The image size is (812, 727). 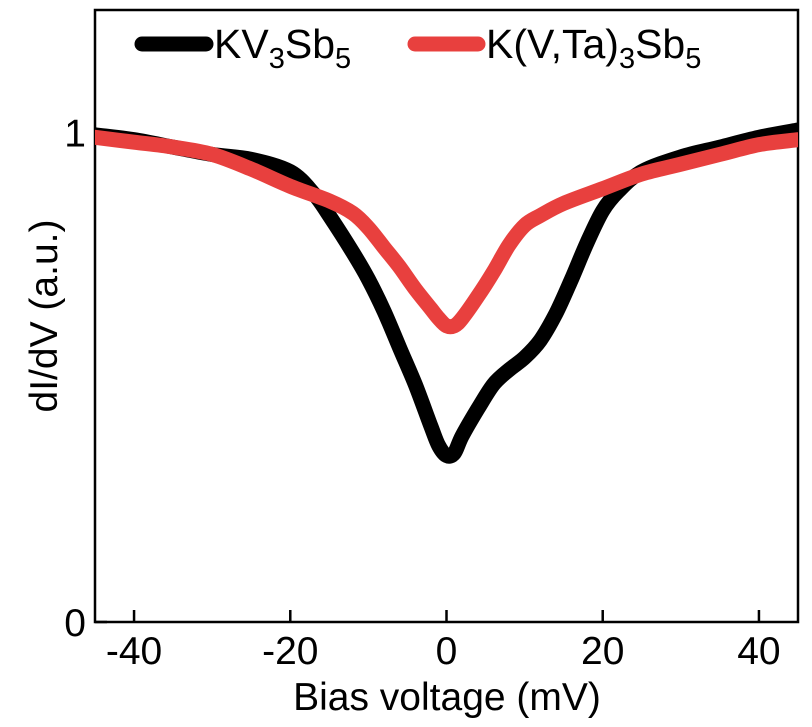 What do you see at coordinates (290, 651) in the screenshot?
I see `x-tick-label: -20` at bounding box center [290, 651].